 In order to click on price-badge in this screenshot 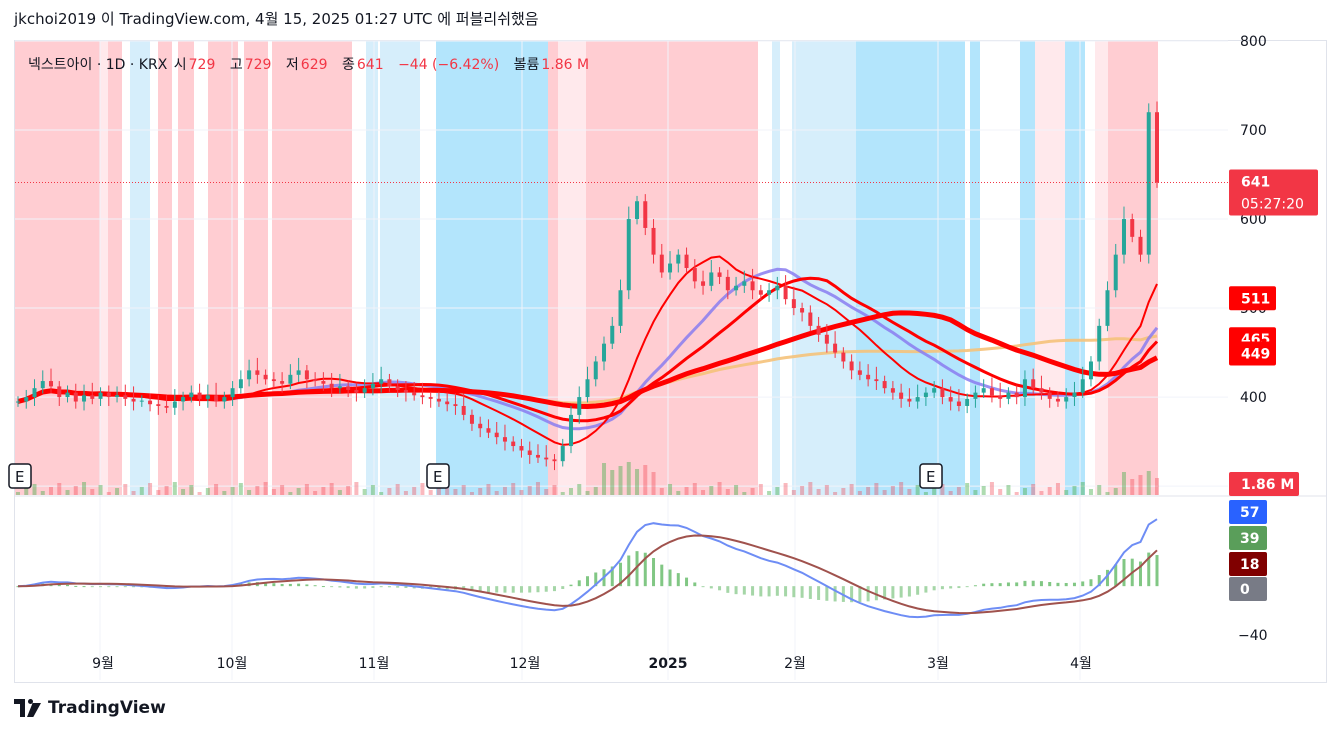, I will do `click(1252, 298)`.